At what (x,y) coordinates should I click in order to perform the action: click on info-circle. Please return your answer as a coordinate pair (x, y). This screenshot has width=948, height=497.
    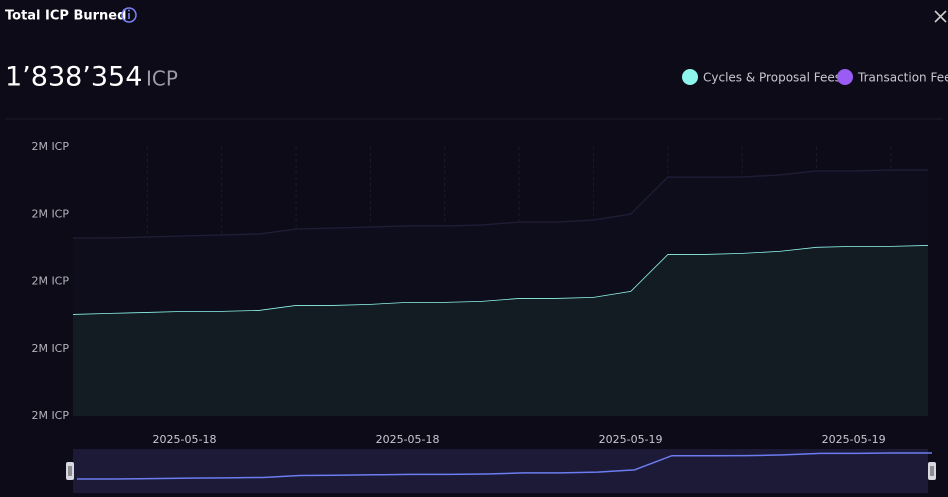
    Looking at the image, I should click on (129, 15).